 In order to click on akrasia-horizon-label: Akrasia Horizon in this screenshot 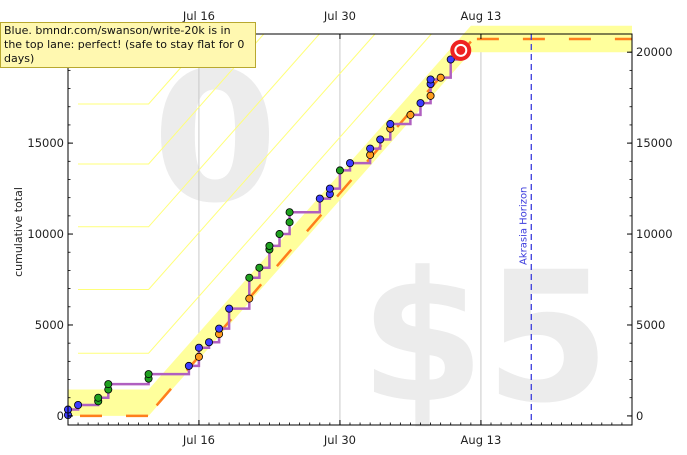, I will do `click(523, 226)`.